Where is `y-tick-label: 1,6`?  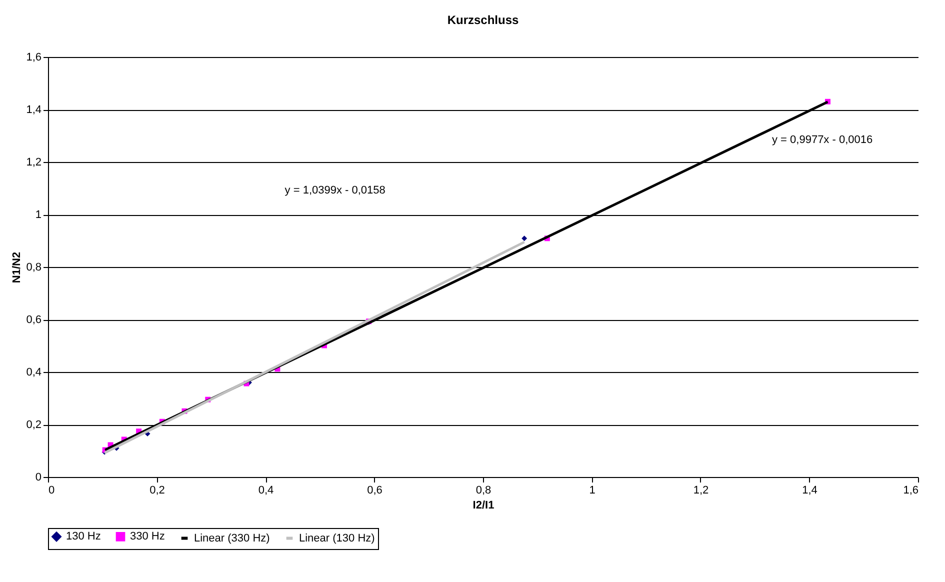 y-tick-label: 1,6 is located at coordinates (34, 58).